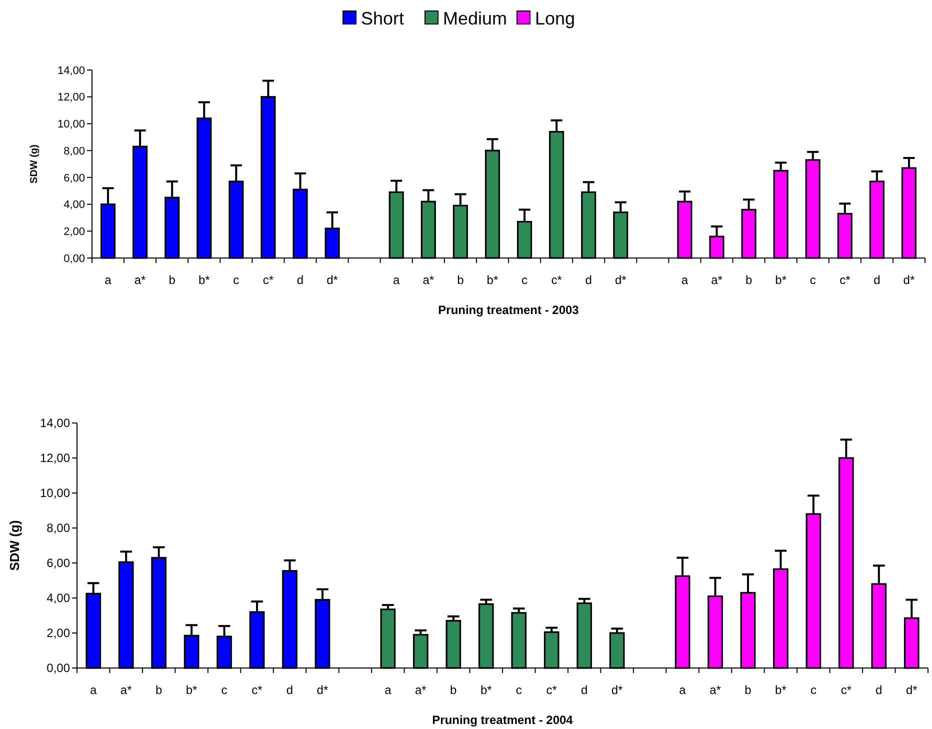  What do you see at coordinates (509, 310) in the screenshot?
I see `x-axis-title: Pruning treatment - 2003` at bounding box center [509, 310].